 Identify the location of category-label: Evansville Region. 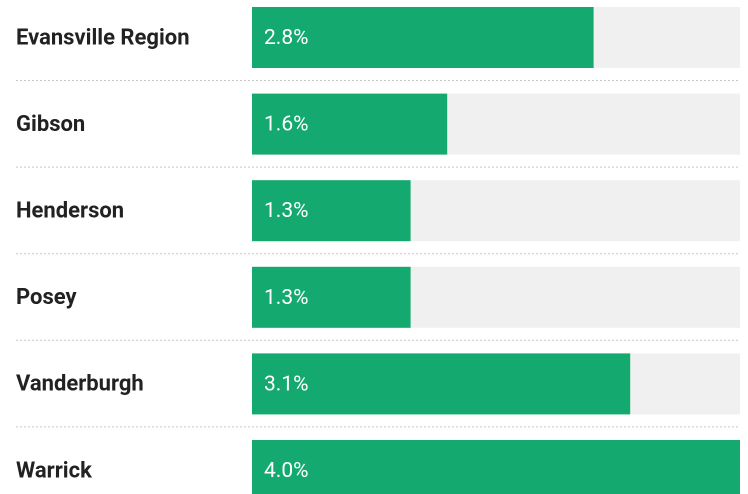
(103, 37).